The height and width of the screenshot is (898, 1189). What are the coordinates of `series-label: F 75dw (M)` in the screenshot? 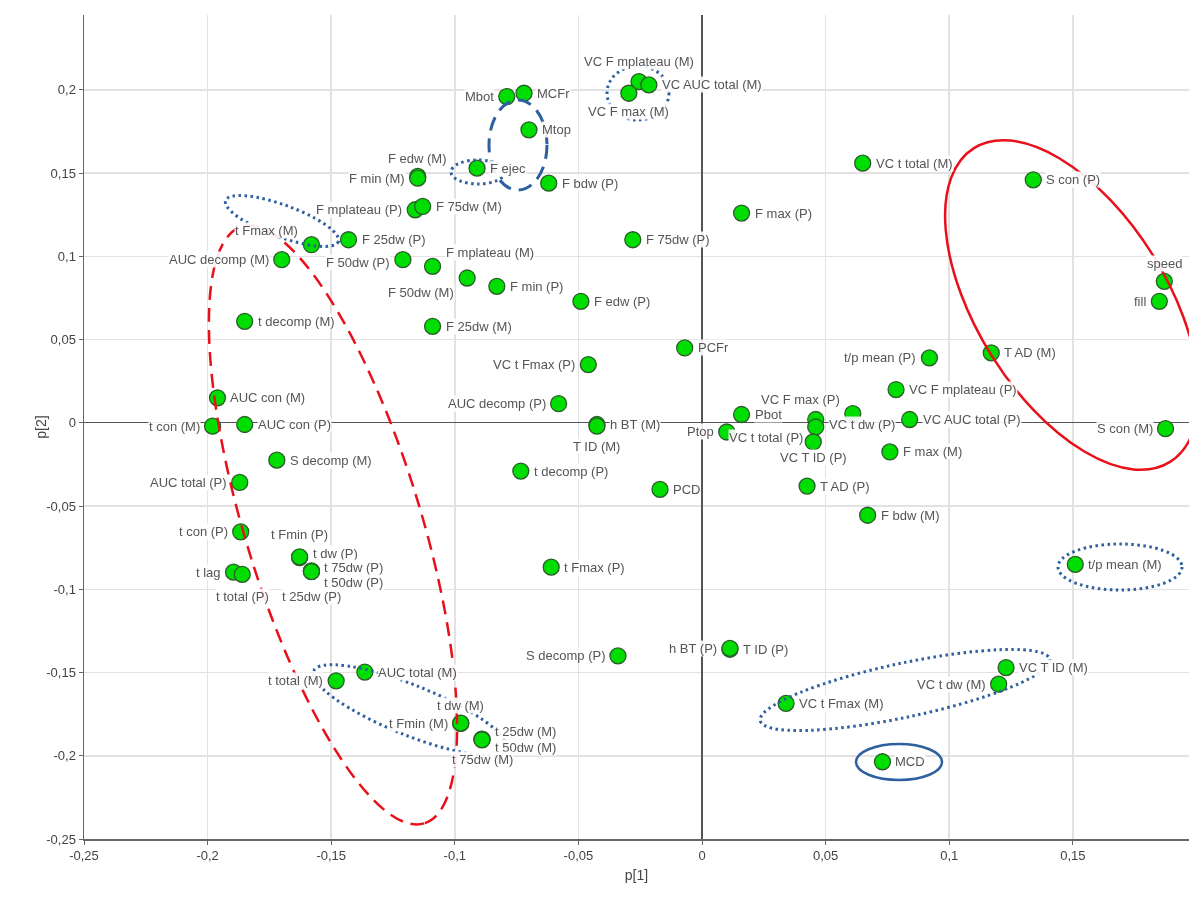 It's located at (469, 206).